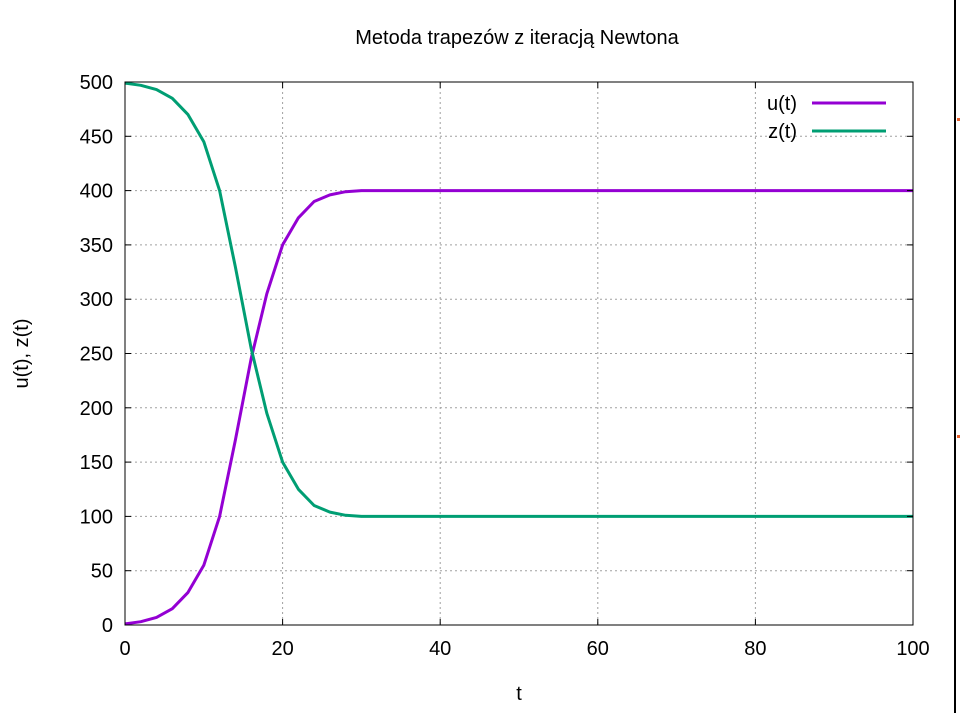 The image size is (976, 713). What do you see at coordinates (96, 463) in the screenshot?
I see `y-tick-label: 150` at bounding box center [96, 463].